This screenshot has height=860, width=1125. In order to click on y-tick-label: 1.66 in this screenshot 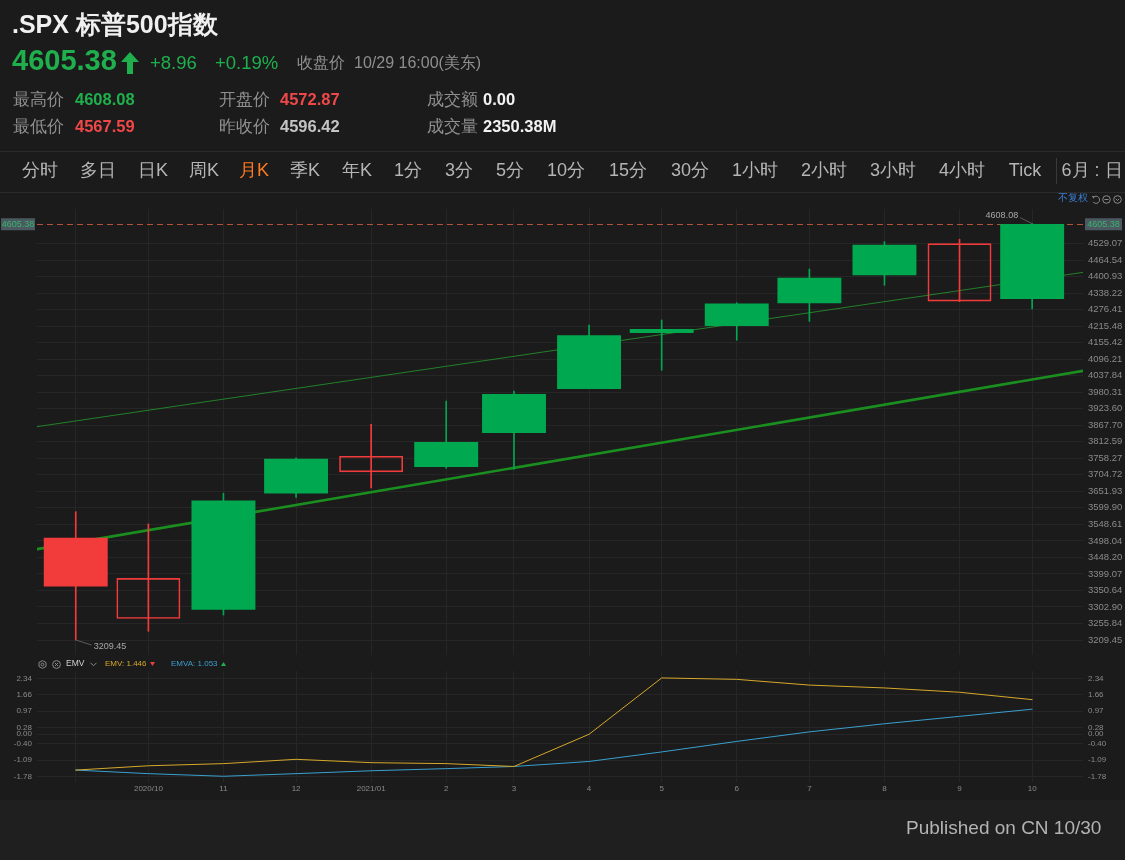, I will do `click(24, 694)`.